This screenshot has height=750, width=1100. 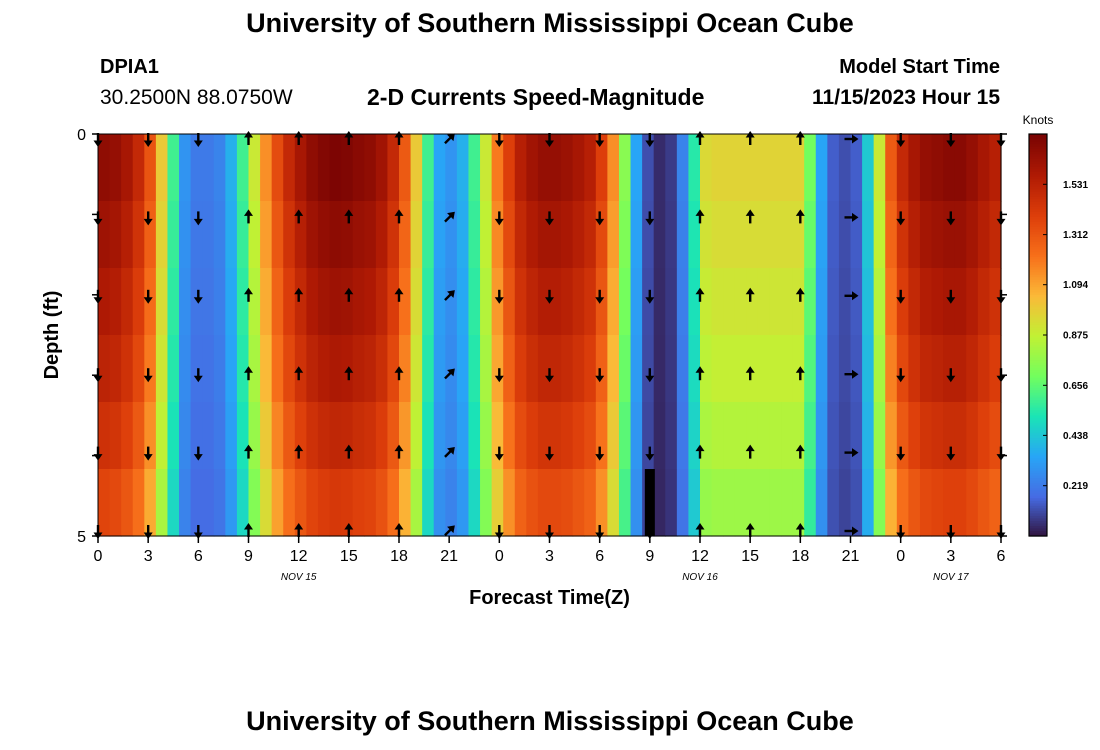 What do you see at coordinates (851, 556) in the screenshot?
I see `x-tick-label: 21` at bounding box center [851, 556].